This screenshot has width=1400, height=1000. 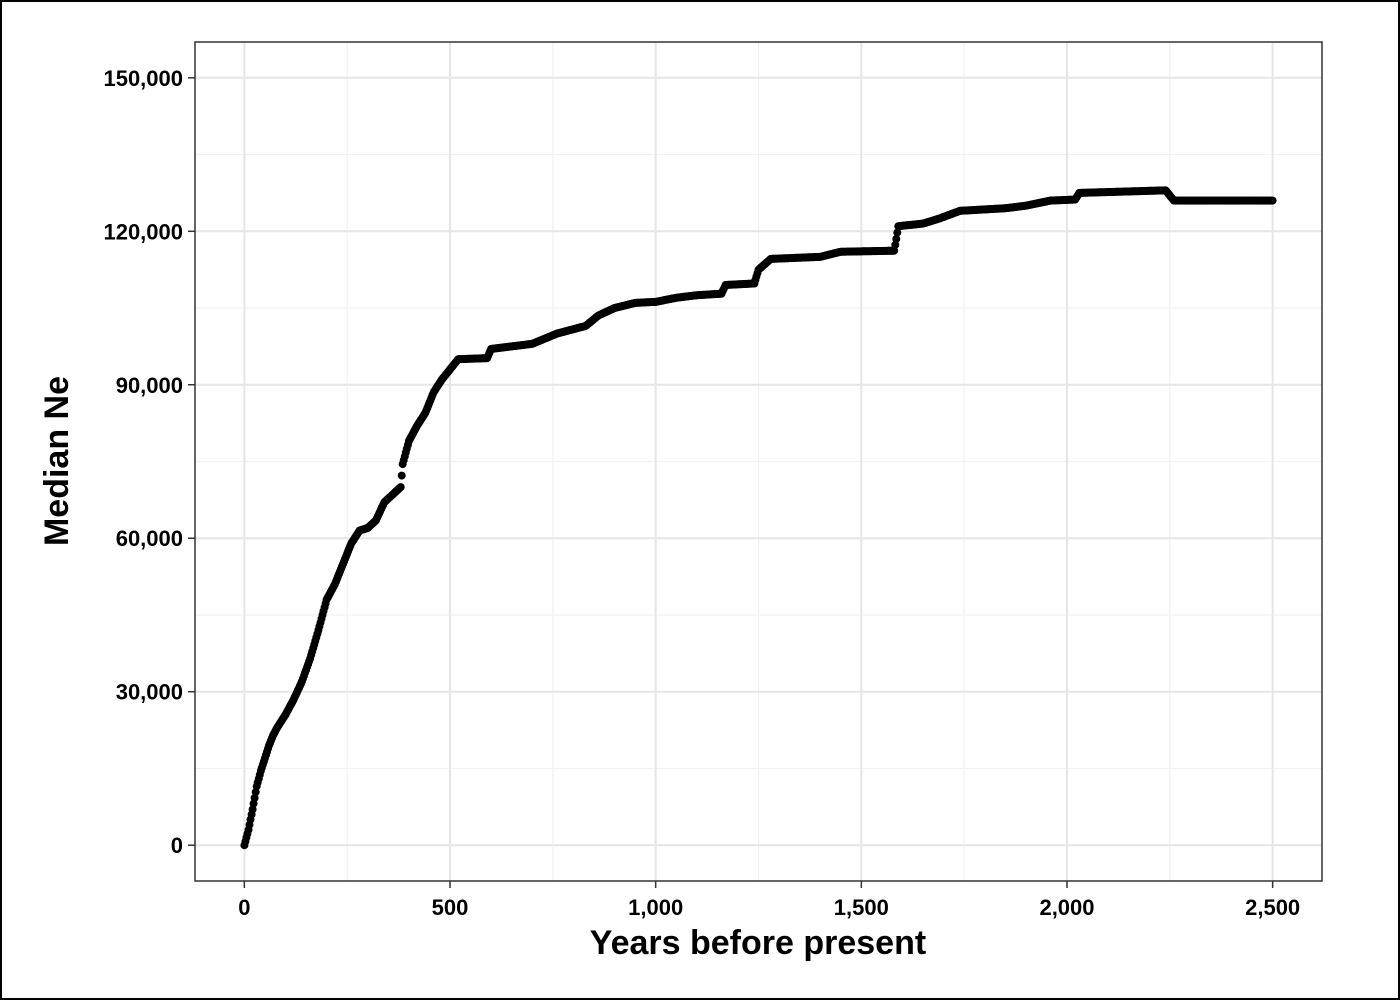 What do you see at coordinates (143, 78) in the screenshot?
I see `y-tick-label: 150,000` at bounding box center [143, 78].